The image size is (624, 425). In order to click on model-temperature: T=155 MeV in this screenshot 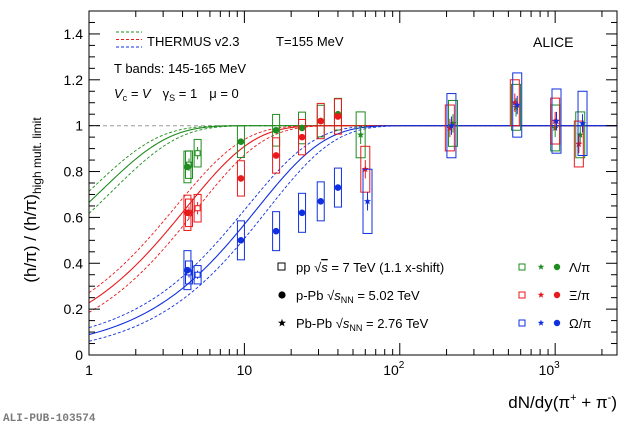, I will do `click(310, 41)`.